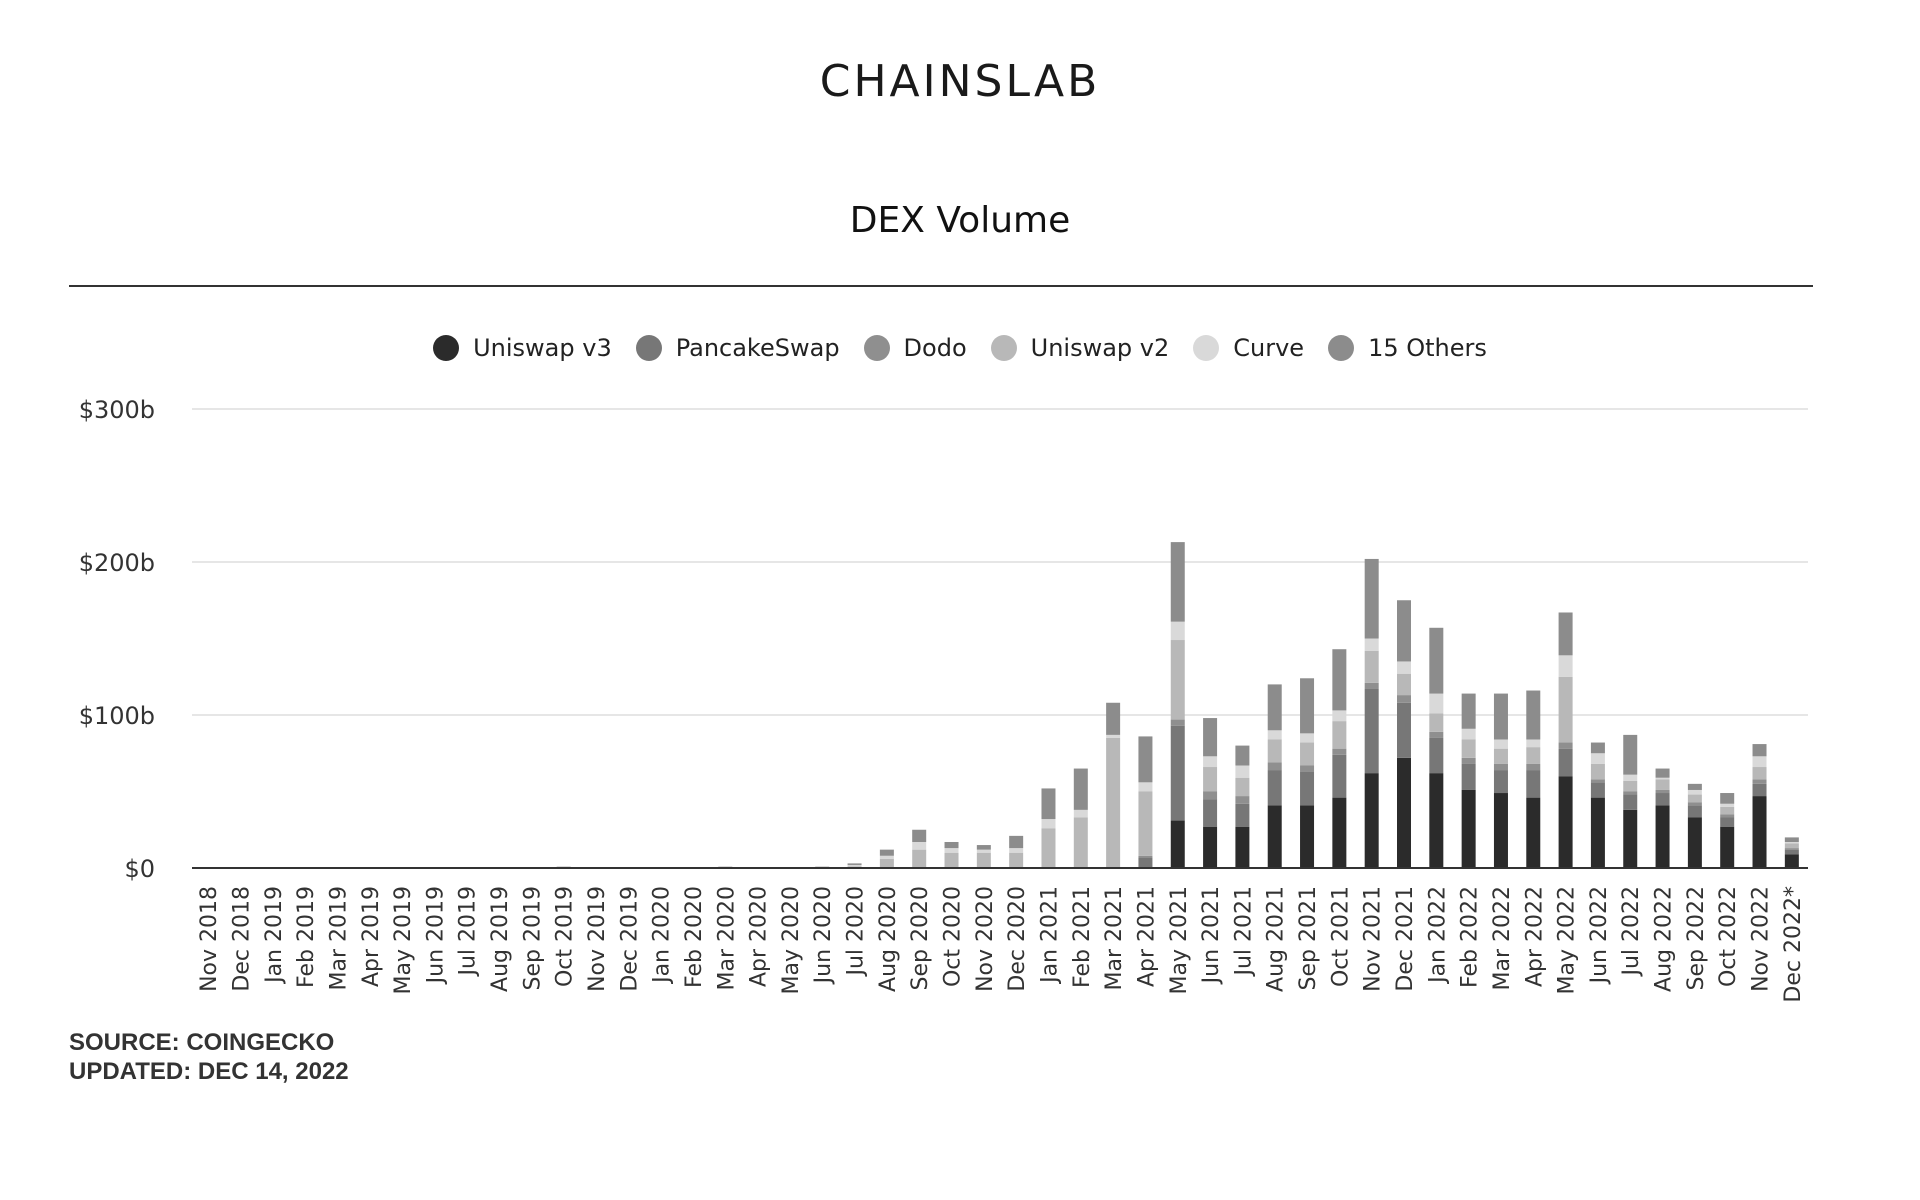 The image size is (1920, 1200). I want to click on chart-title: DEX Volume, so click(960, 220).